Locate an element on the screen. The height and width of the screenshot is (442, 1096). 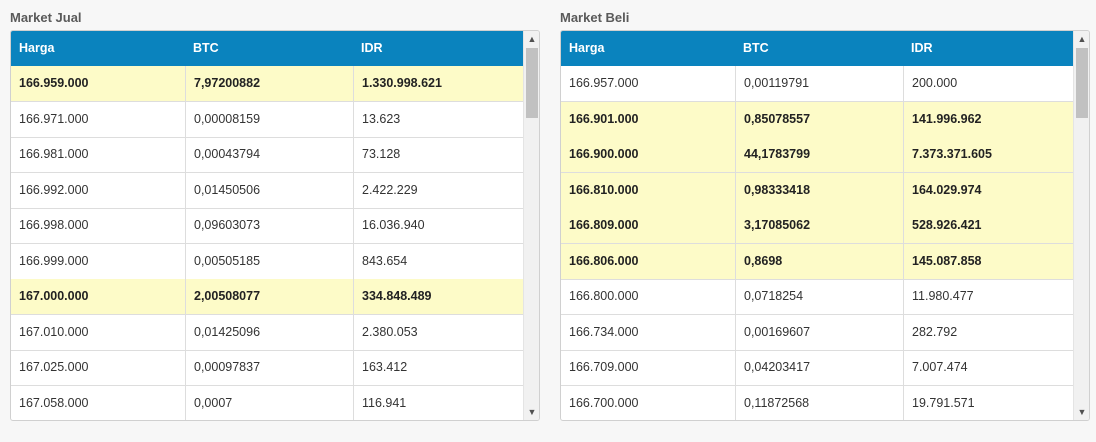
cell-harga: 166.999.000 is located at coordinates (54, 261).